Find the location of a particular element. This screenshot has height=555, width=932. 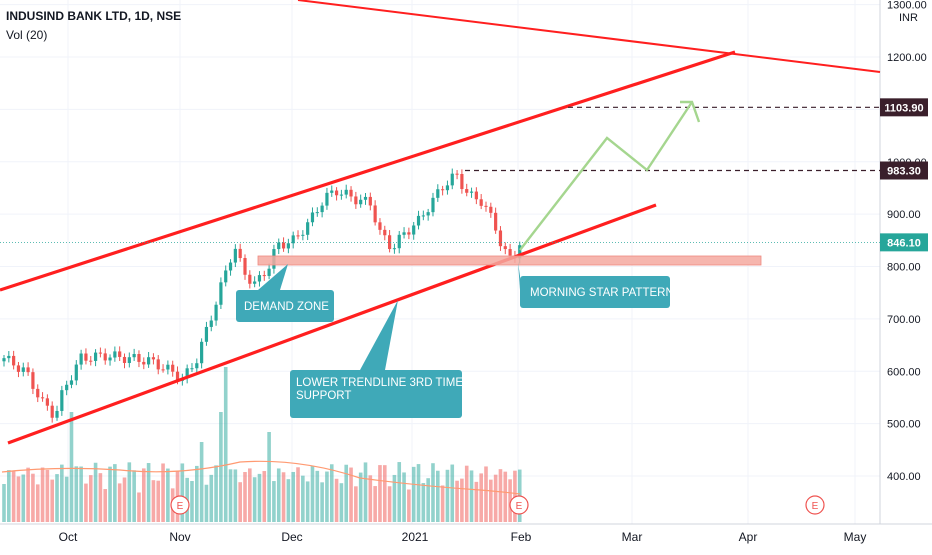

y-tick-label: 400.00 is located at coordinates (904, 477).